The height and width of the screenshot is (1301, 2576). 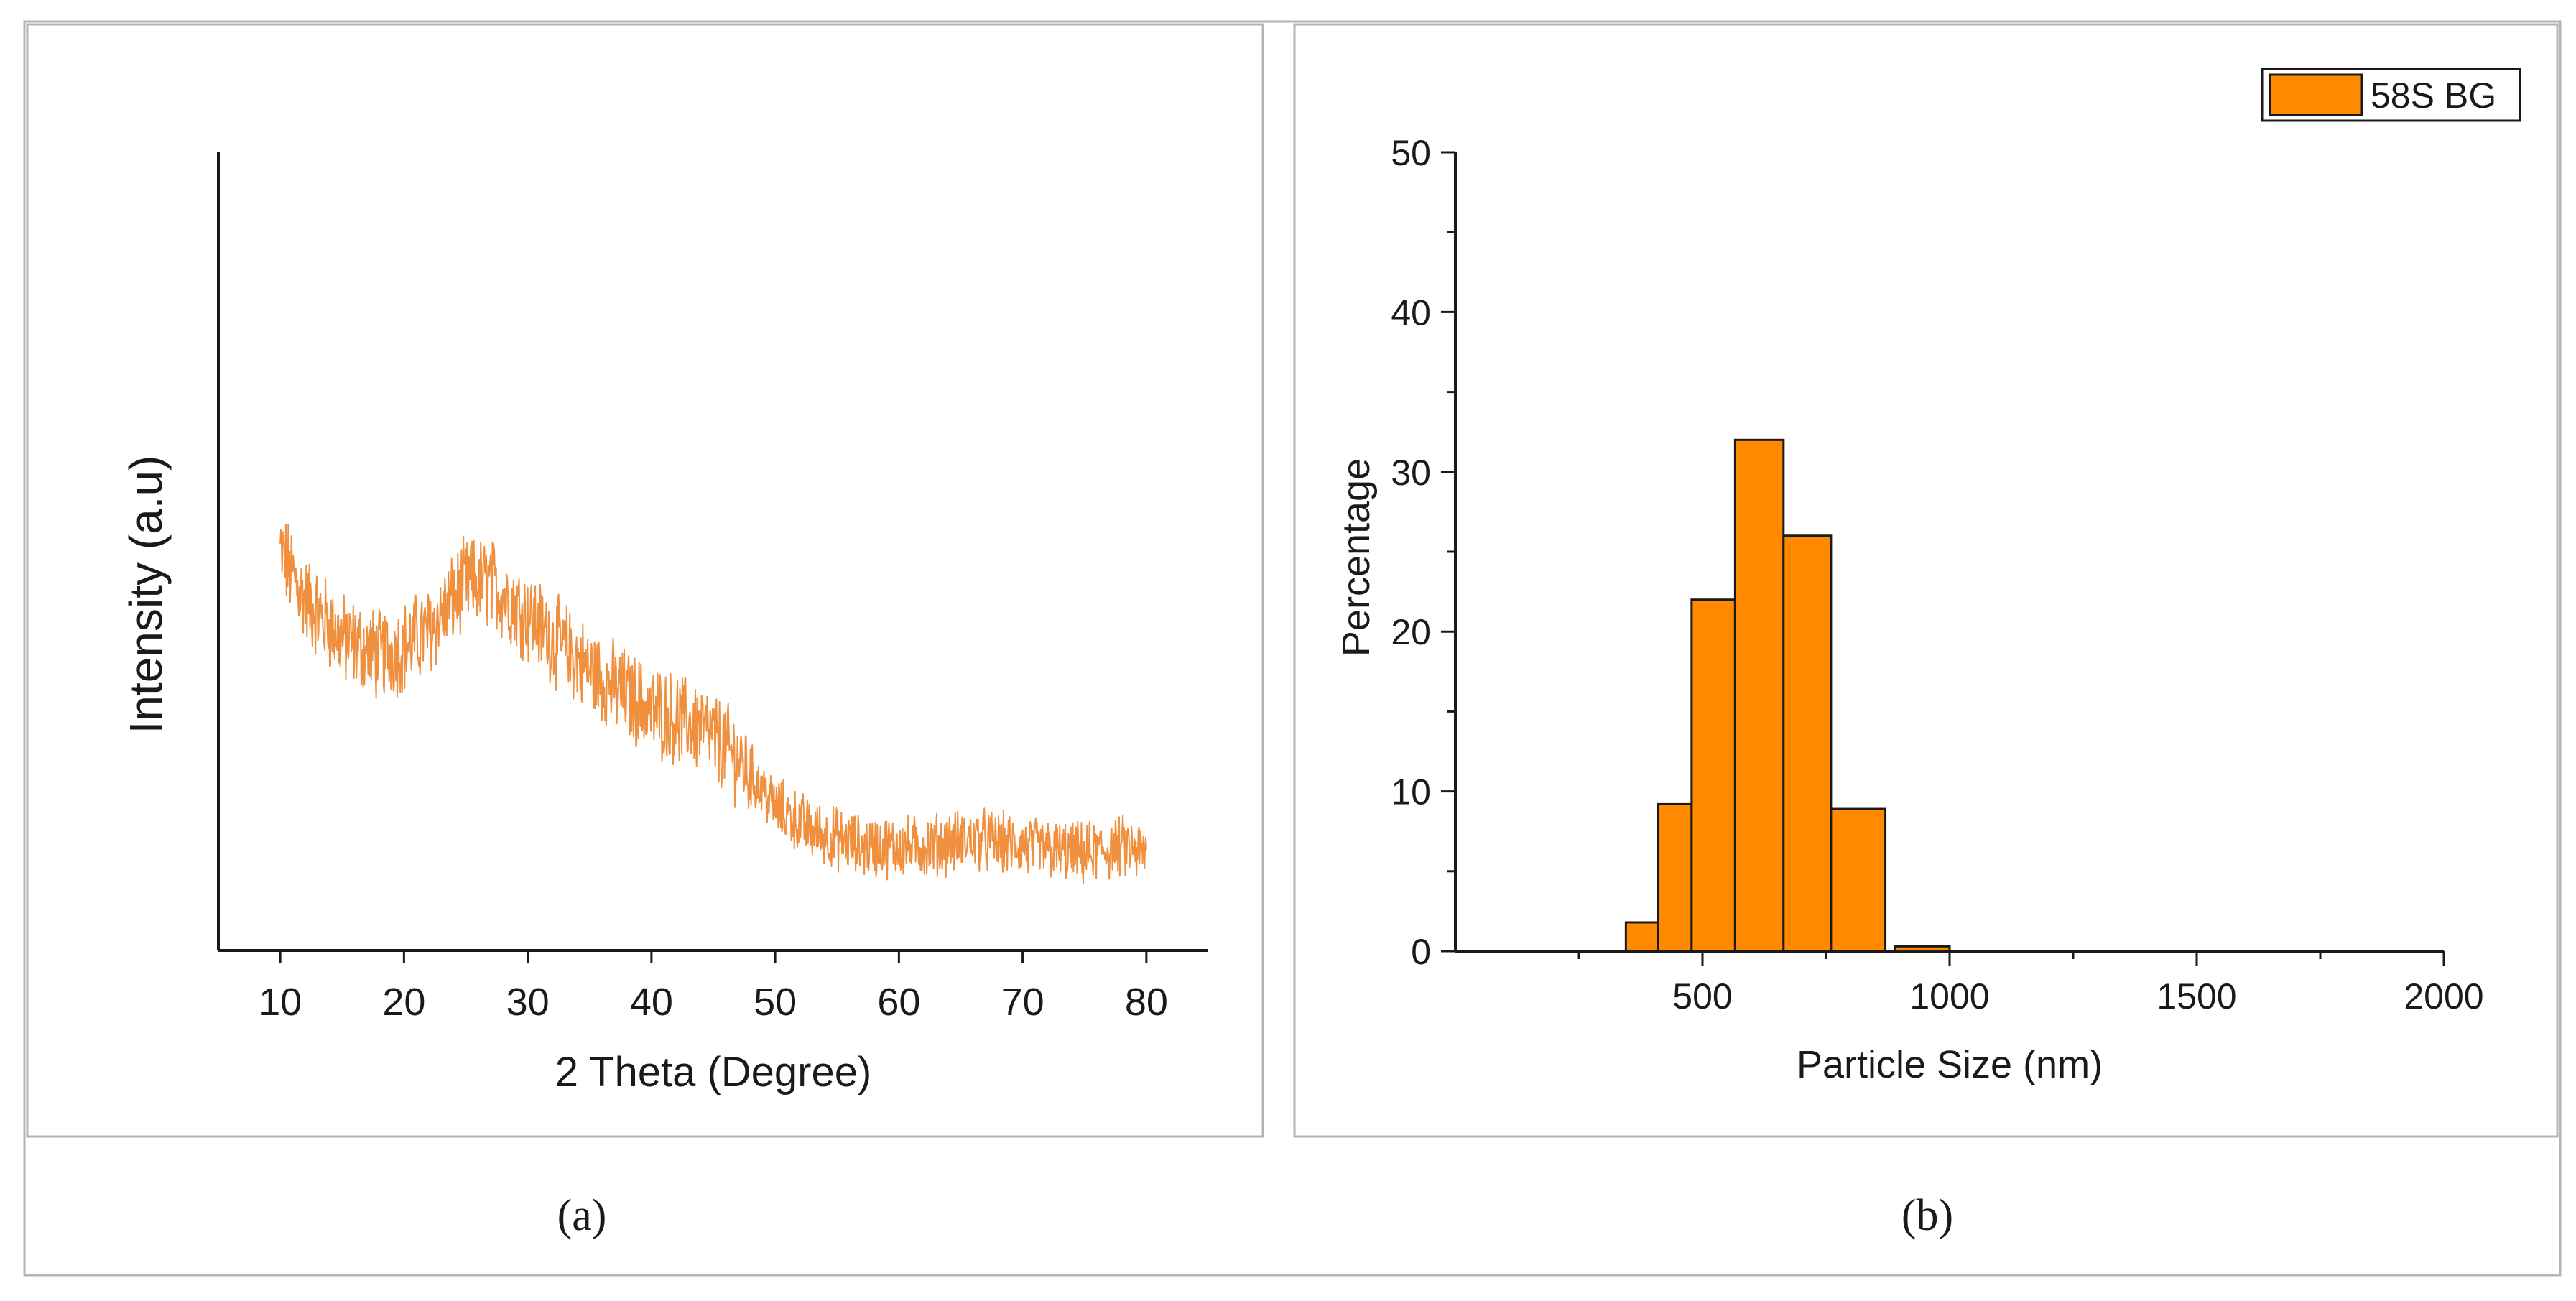 What do you see at coordinates (2196, 996) in the screenshot?
I see `psd-x-tick-label: 1500` at bounding box center [2196, 996].